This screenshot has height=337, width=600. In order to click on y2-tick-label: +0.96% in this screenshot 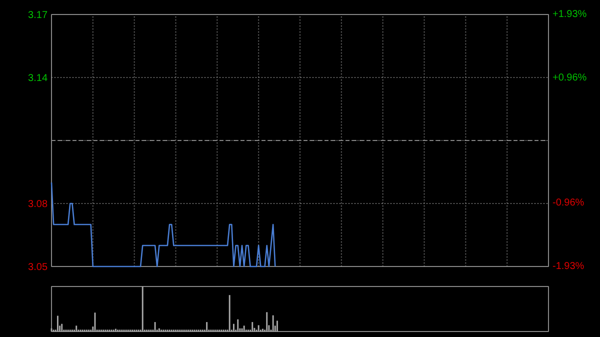, I will do `click(569, 78)`.